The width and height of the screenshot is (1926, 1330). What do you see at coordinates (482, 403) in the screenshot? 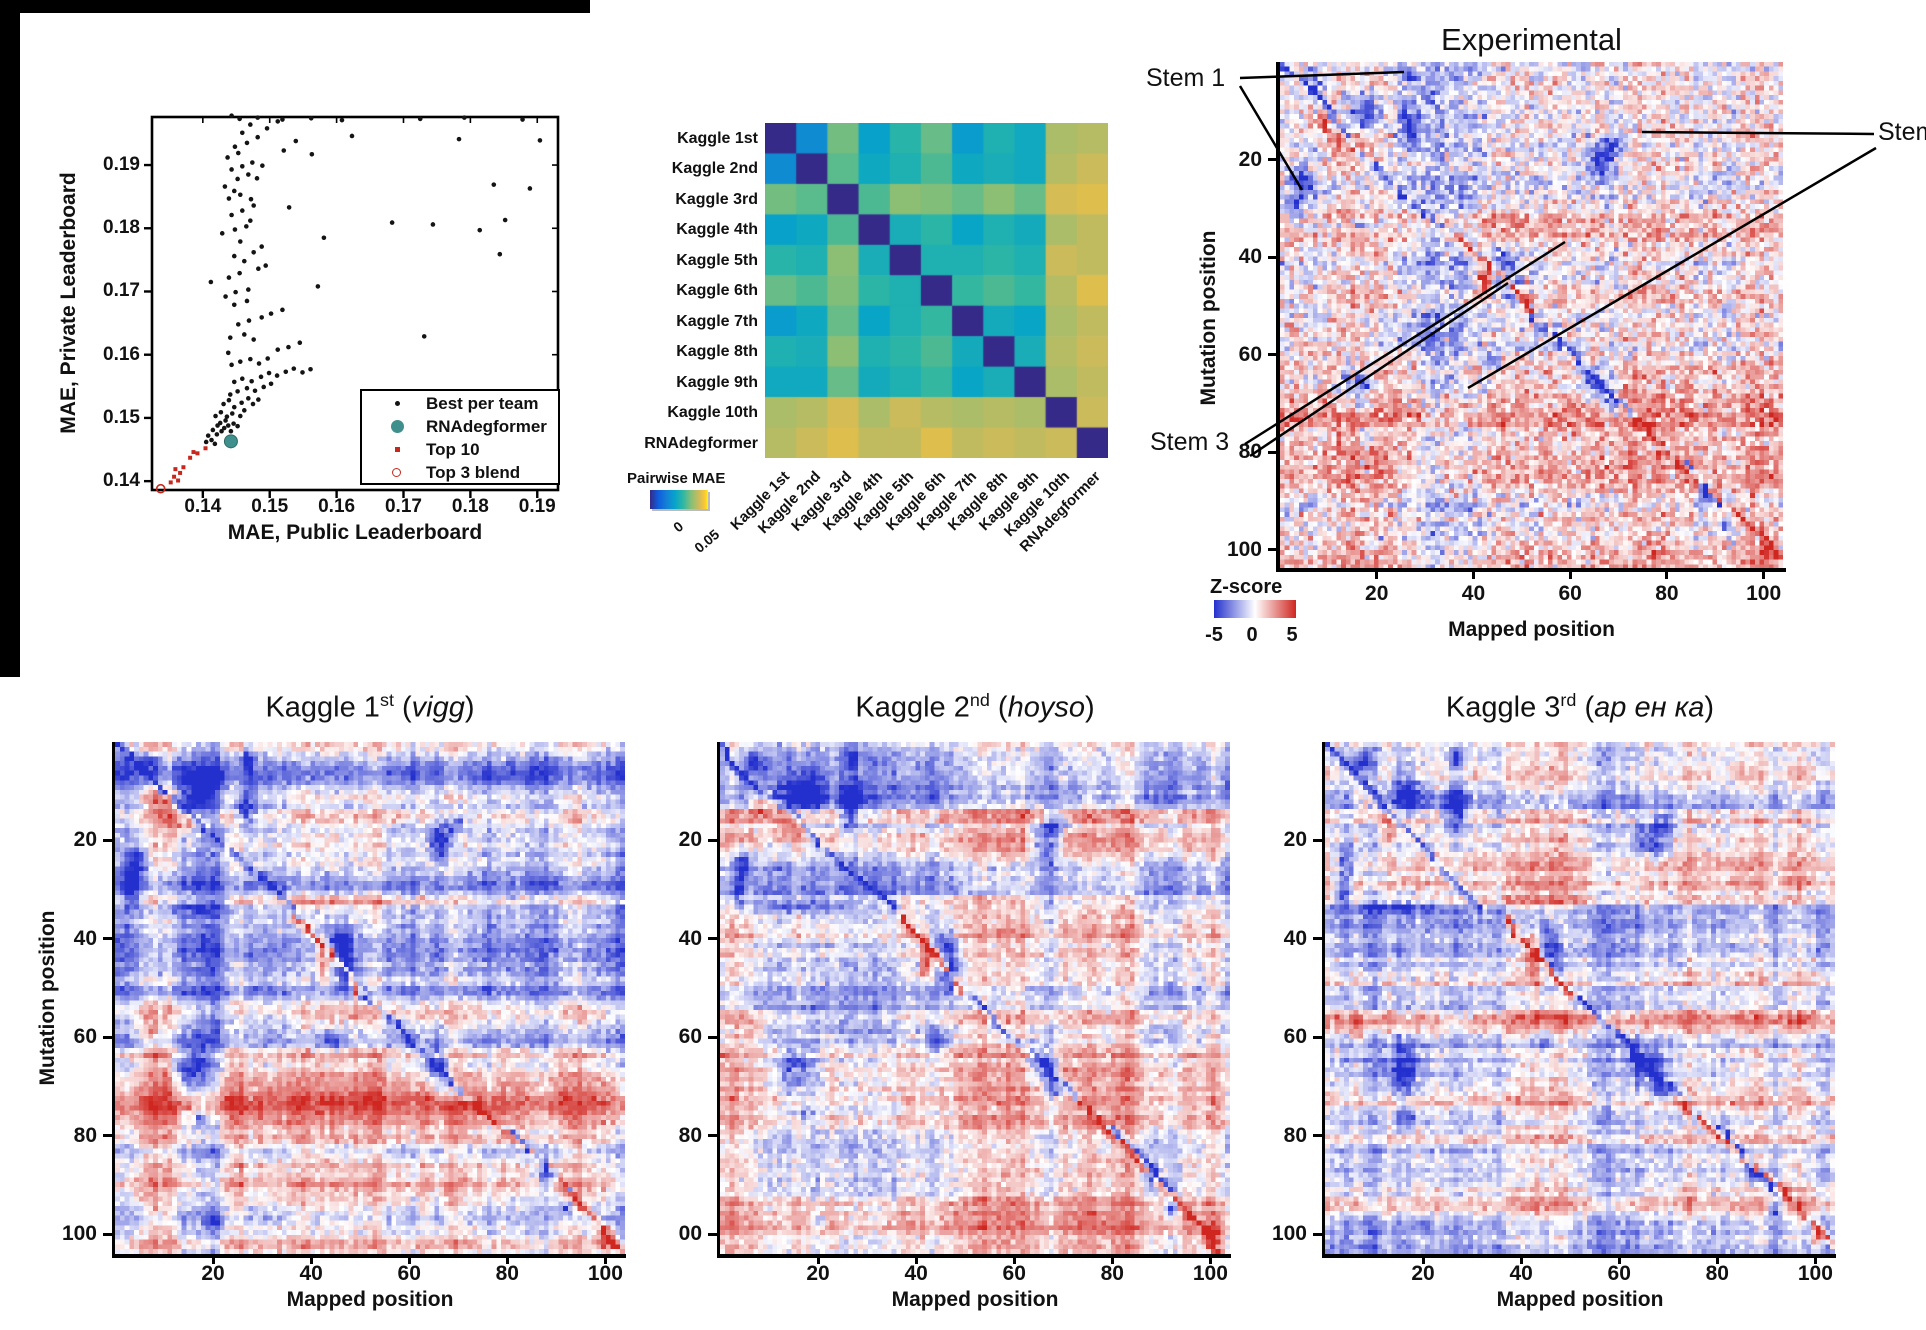
I see `legend-label: Best per team` at bounding box center [482, 403].